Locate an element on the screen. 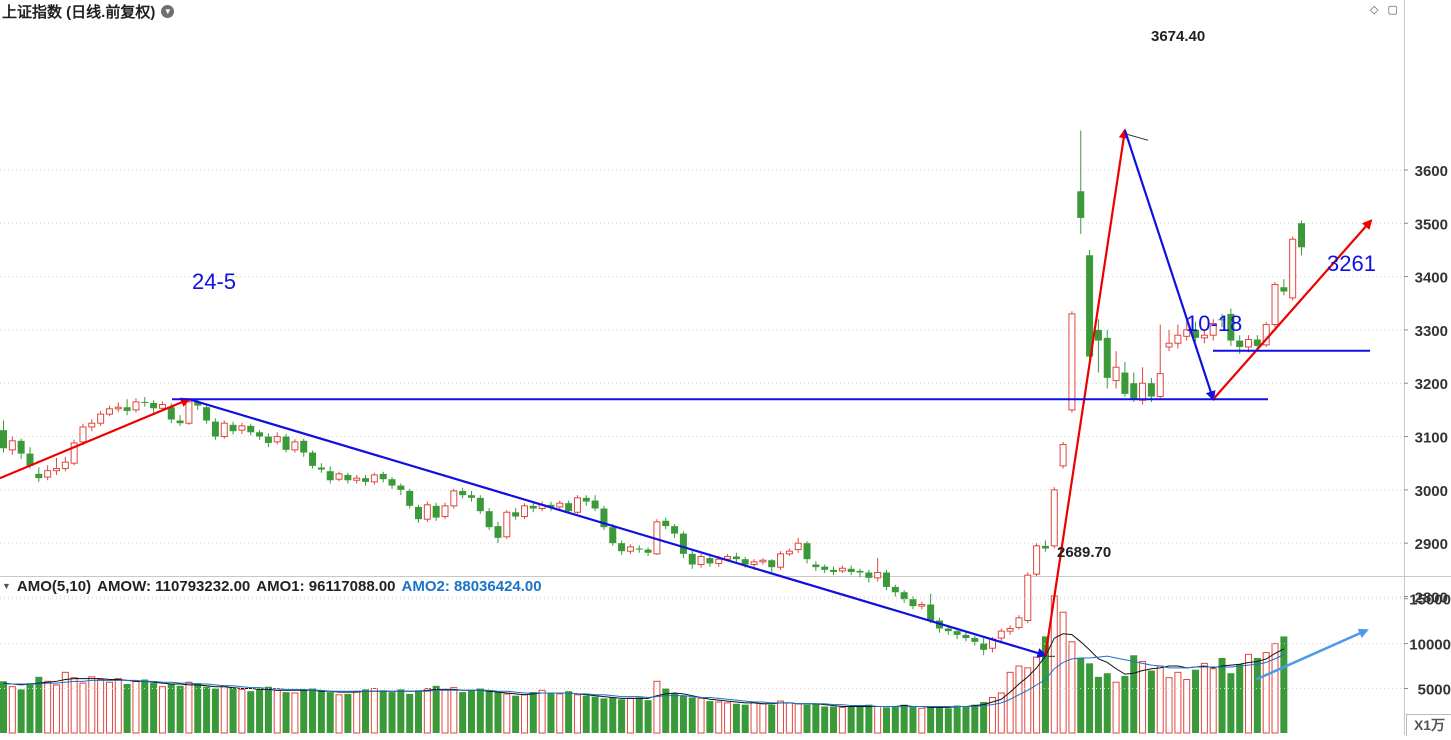  price-tick-label: 2900 is located at coordinates (1431, 544).